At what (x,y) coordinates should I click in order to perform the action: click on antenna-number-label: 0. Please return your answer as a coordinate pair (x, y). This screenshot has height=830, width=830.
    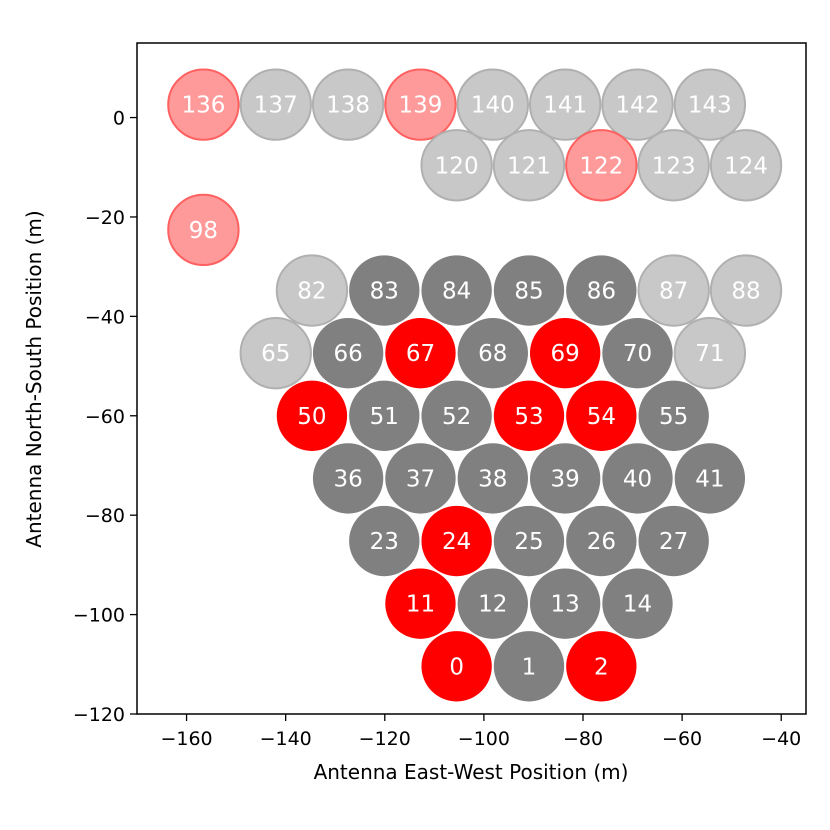
    Looking at the image, I should click on (456, 667).